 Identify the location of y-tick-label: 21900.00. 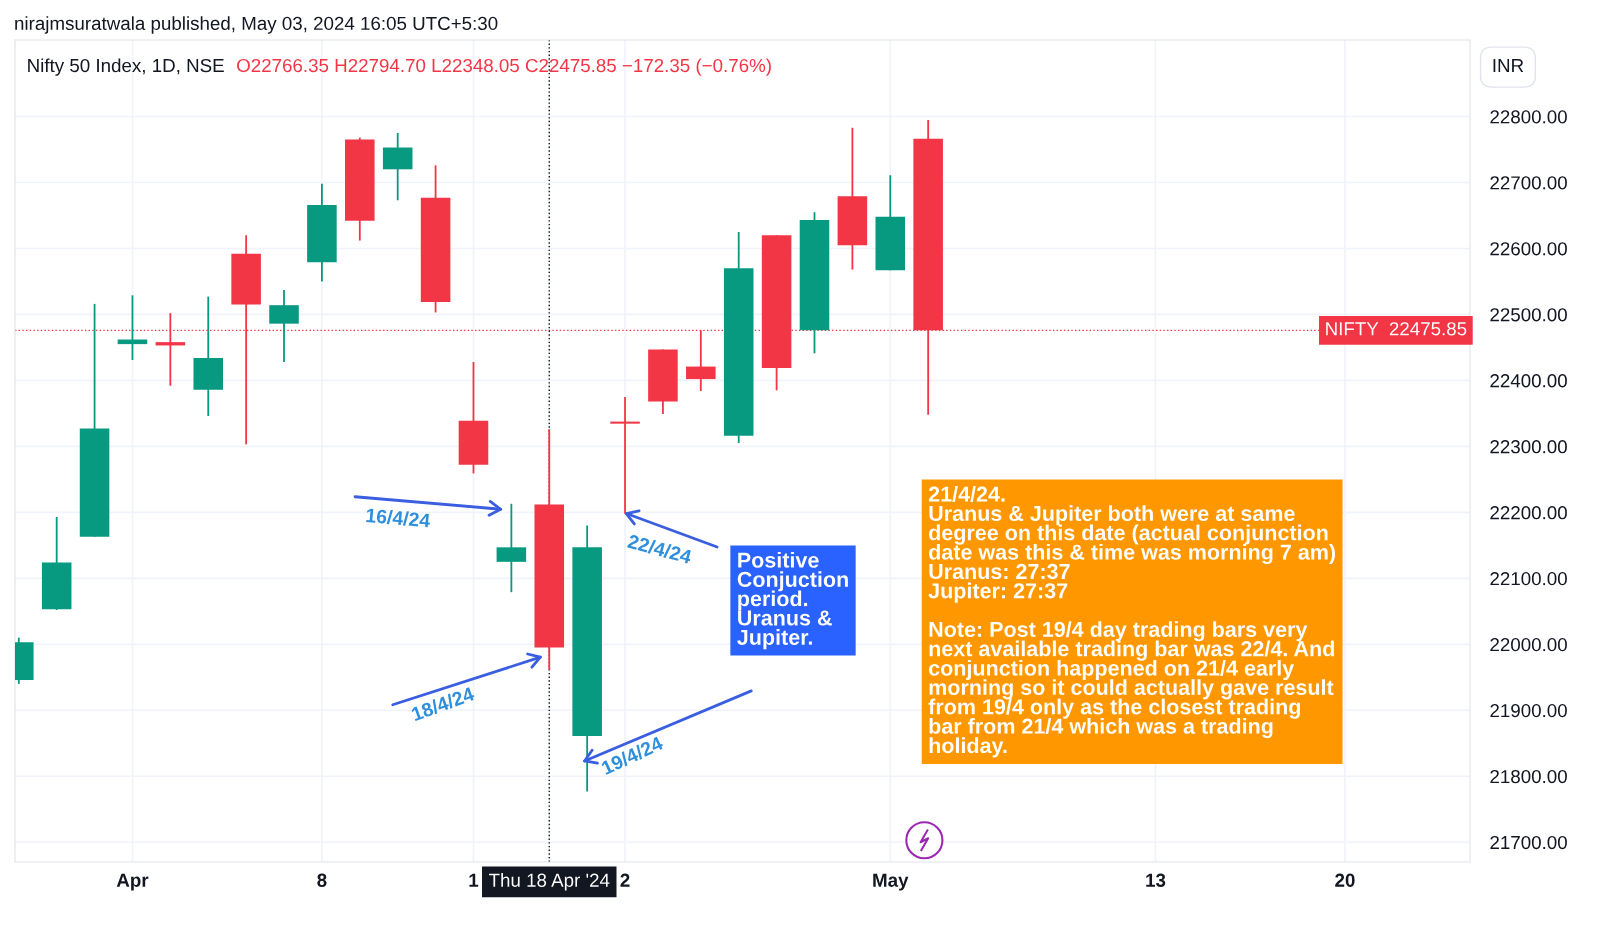
(1528, 710).